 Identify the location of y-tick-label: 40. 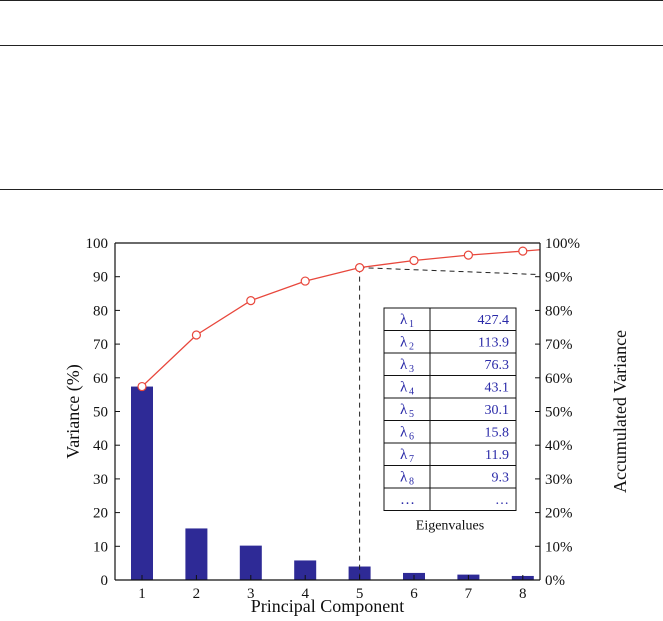
(100, 446).